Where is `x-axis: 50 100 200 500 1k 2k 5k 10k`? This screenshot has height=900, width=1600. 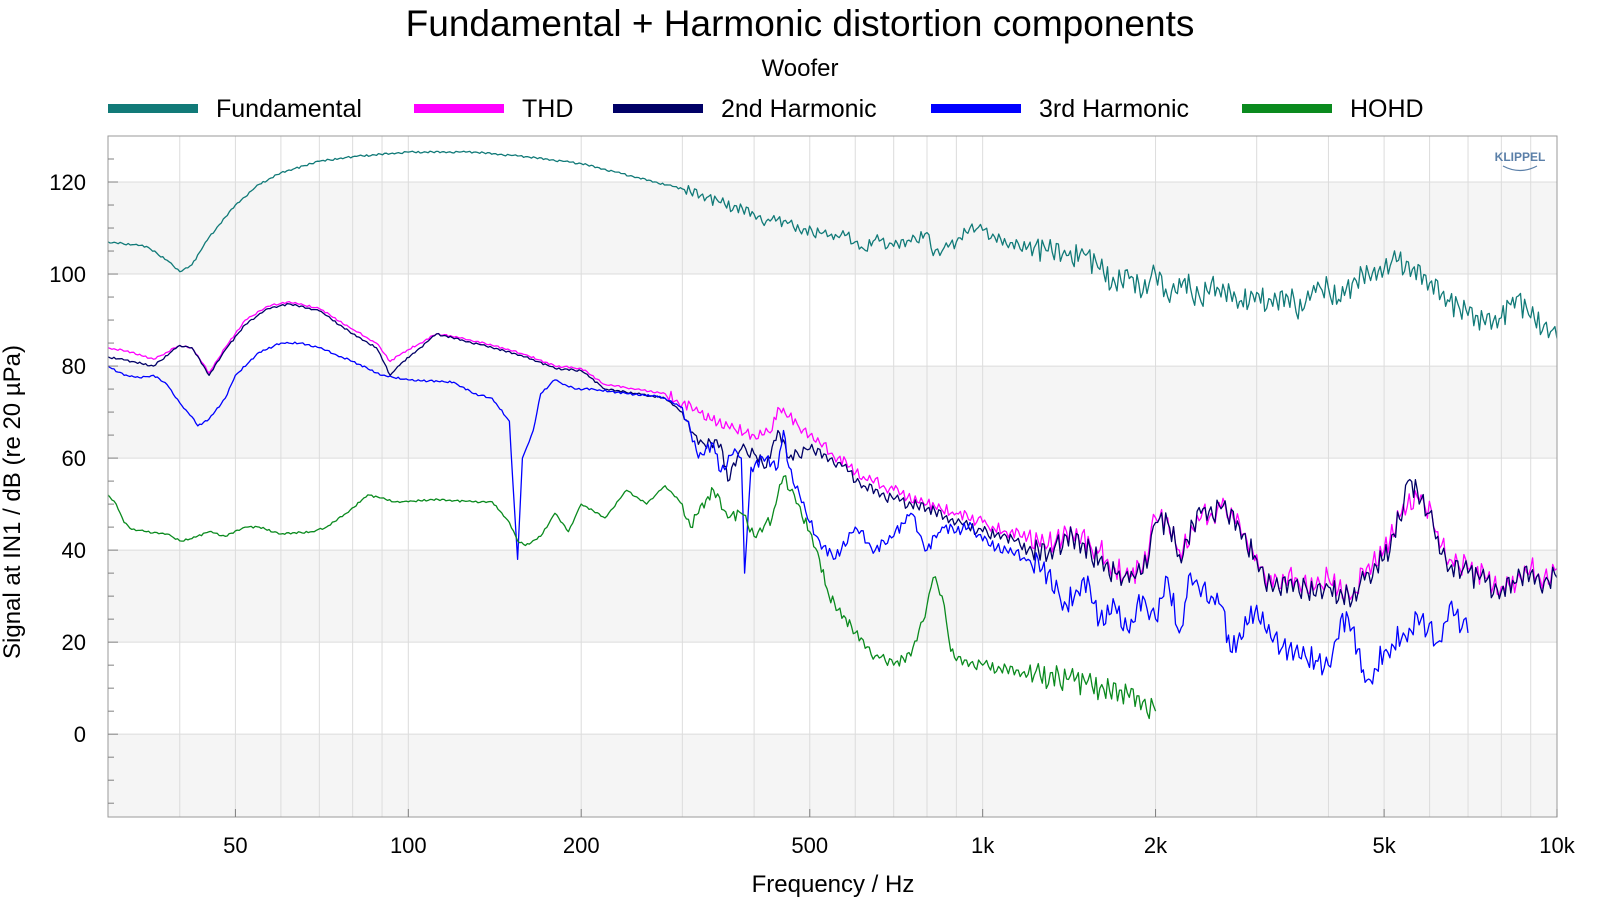
x-axis: 50 100 200 500 1k 2k 5k 10k is located at coordinates (899, 833).